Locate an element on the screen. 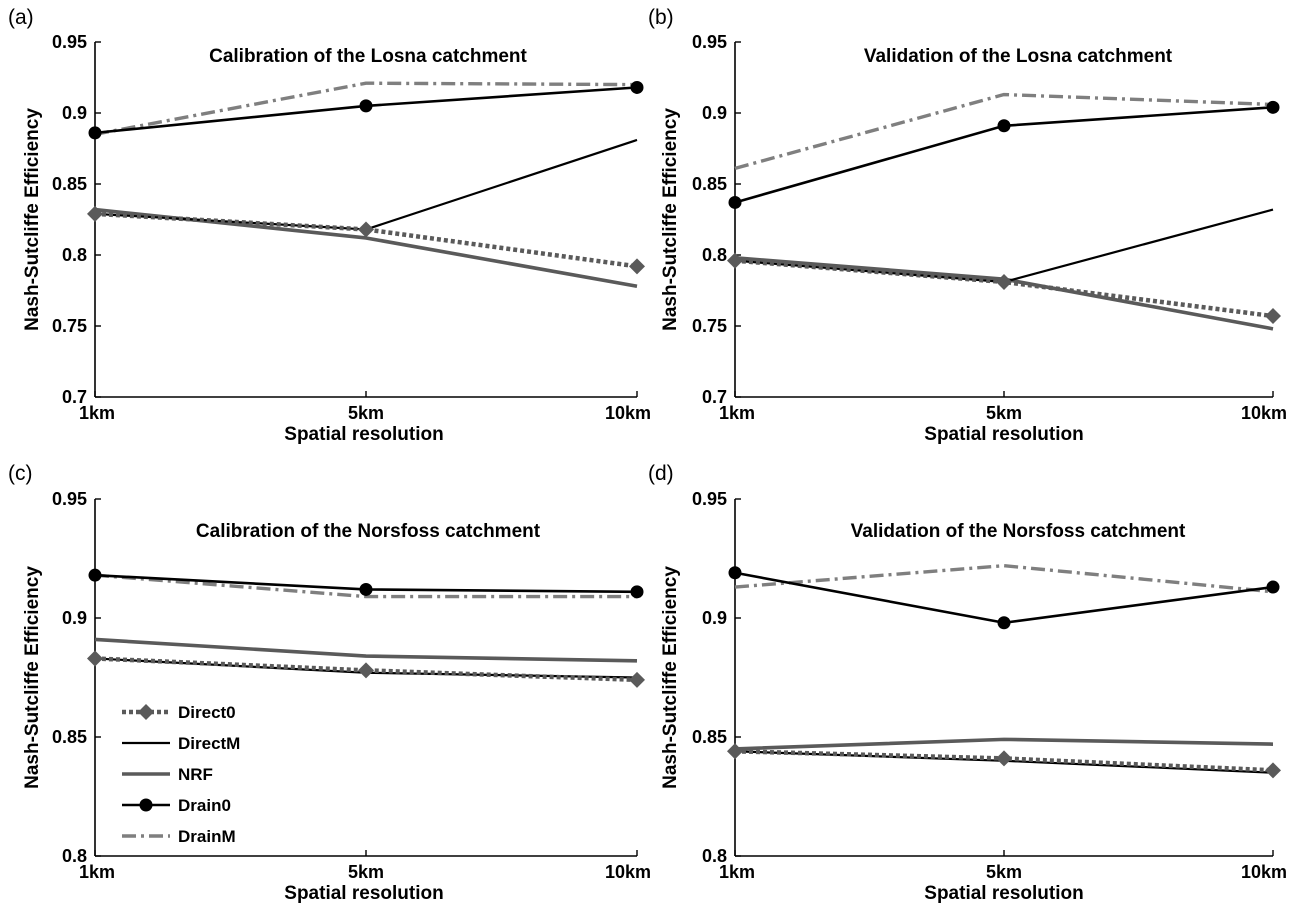 Image resolution: width=1300 pixels, height=909 pixels. legend-entry: Drain0 is located at coordinates (204, 805).